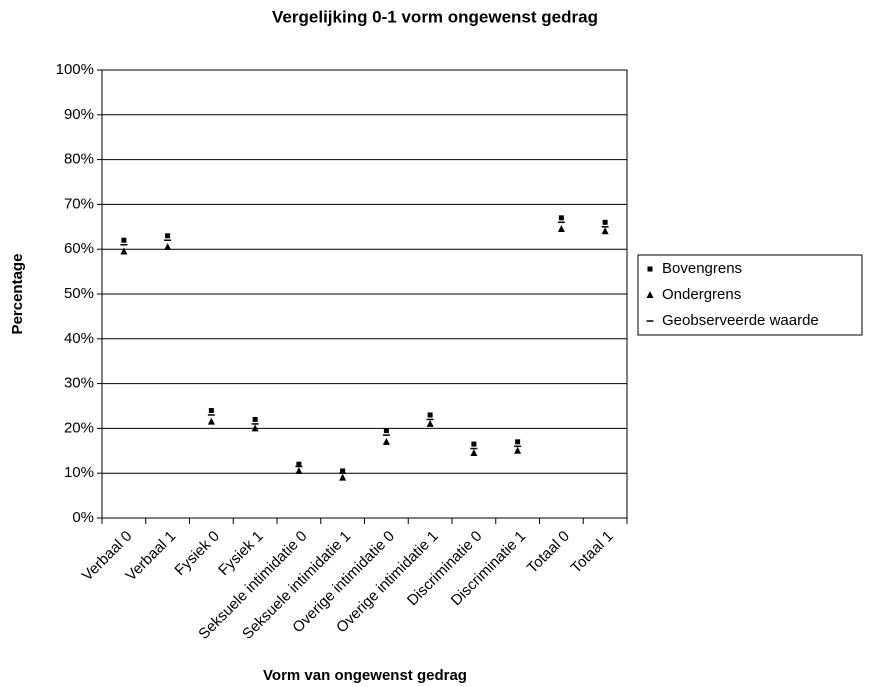  What do you see at coordinates (701, 294) in the screenshot?
I see `legend-label: Ondergrens` at bounding box center [701, 294].